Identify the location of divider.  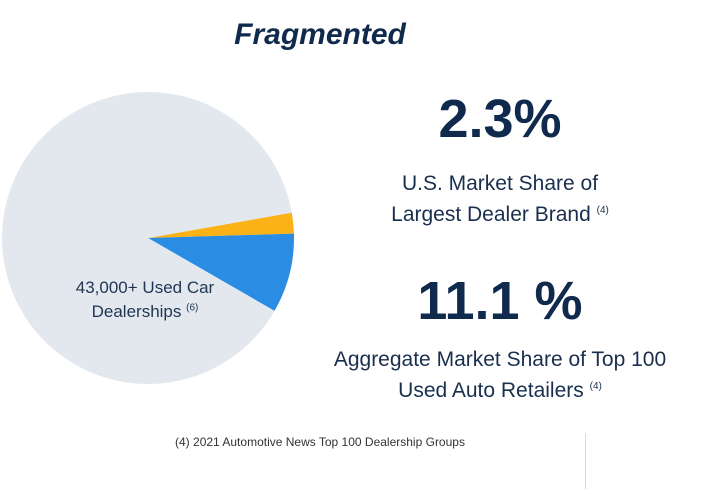
(585, 461).